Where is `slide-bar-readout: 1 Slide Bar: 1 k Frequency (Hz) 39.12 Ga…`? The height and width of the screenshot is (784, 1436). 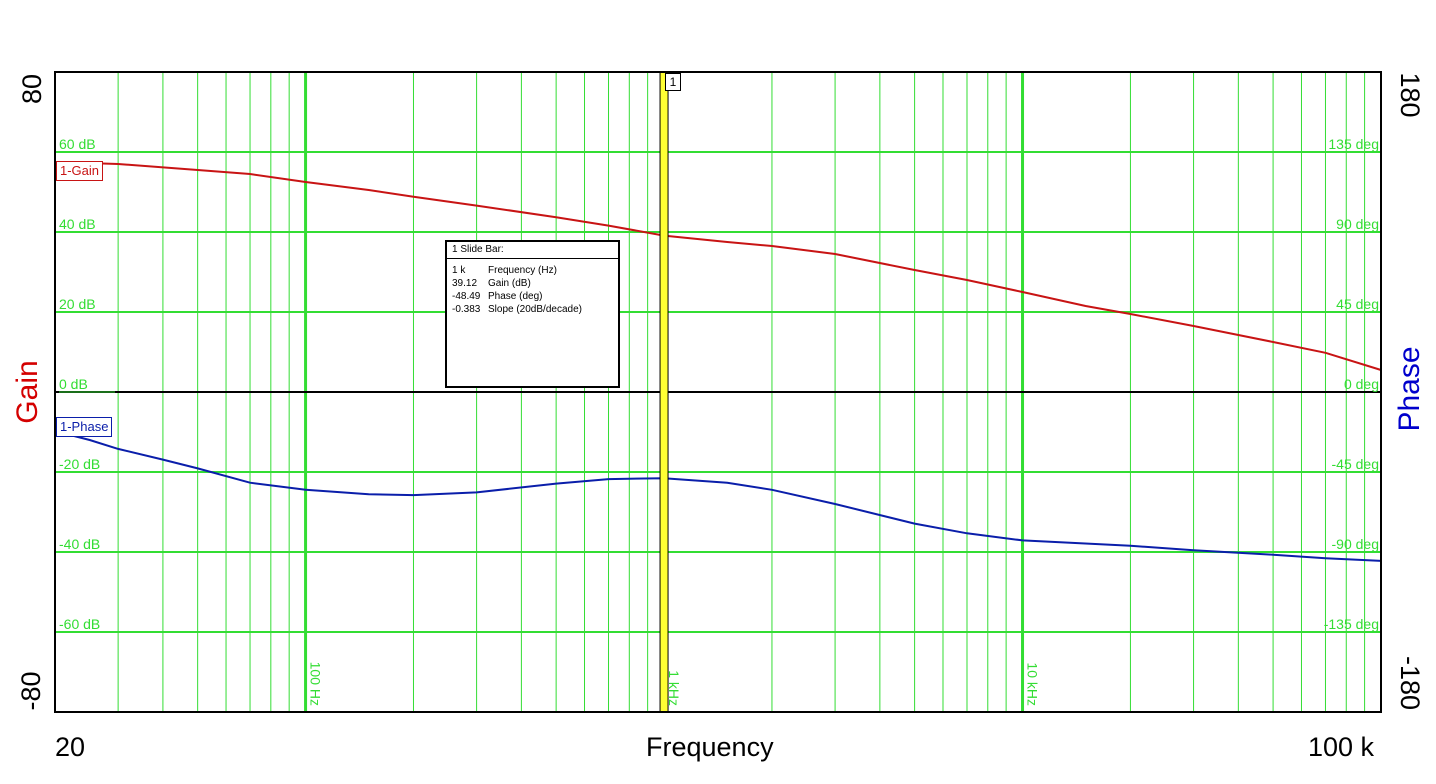
slide-bar-readout: 1 Slide Bar: 1 k Frequency (Hz) 39.12 Ga… is located at coordinates (532, 314).